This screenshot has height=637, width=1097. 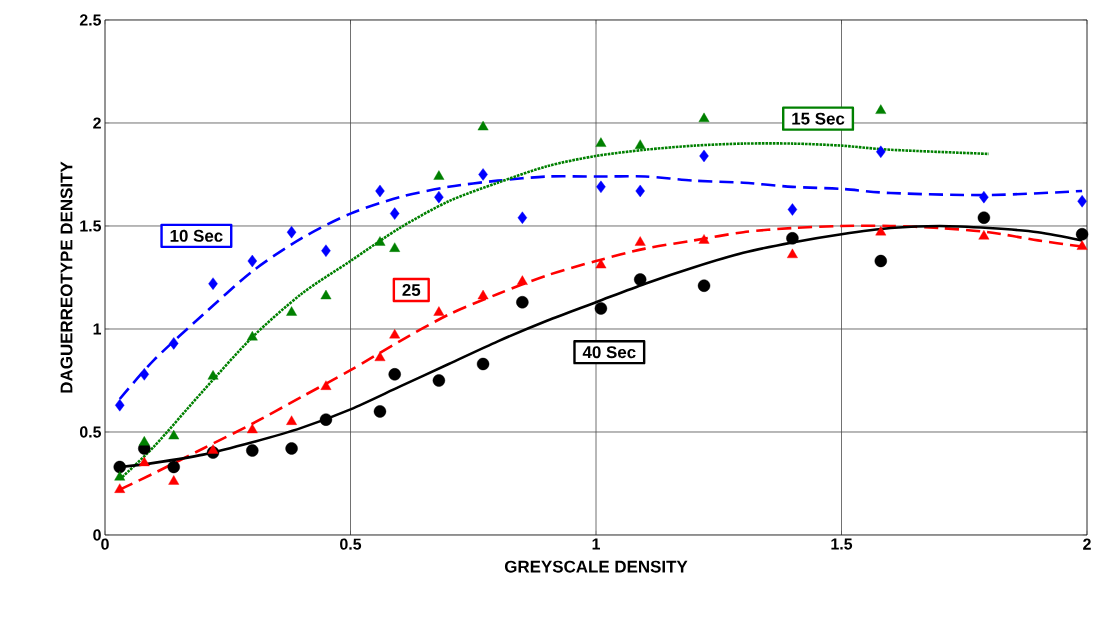 I want to click on text: 40 Sec, so click(x=609, y=352).